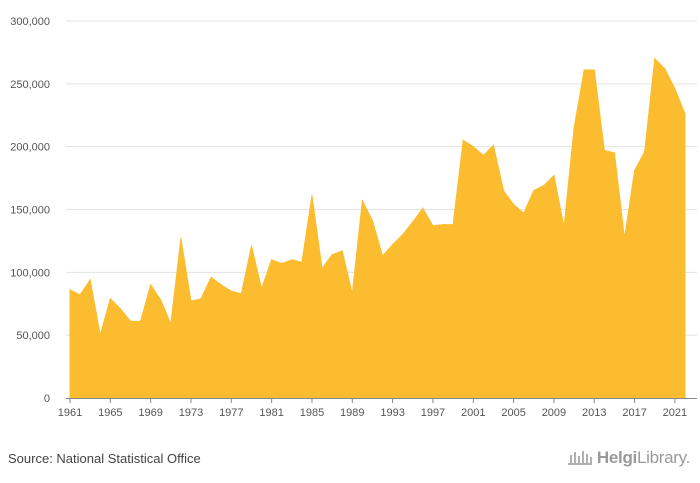 The image size is (700, 483). What do you see at coordinates (30, 273) in the screenshot?
I see `y-tick-label: 100,000` at bounding box center [30, 273].